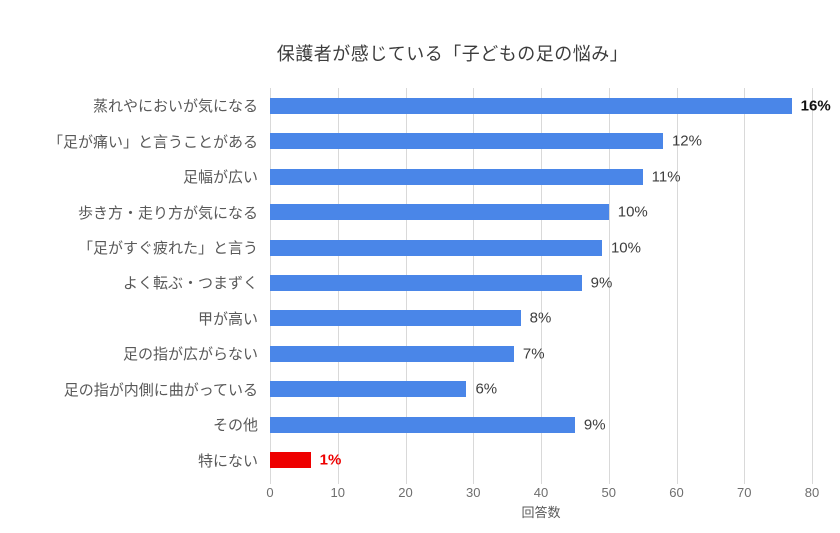 The width and height of the screenshot is (840, 533). Describe the element at coordinates (541, 389) in the screenshot. I see `bar-track: 6%` at that location.